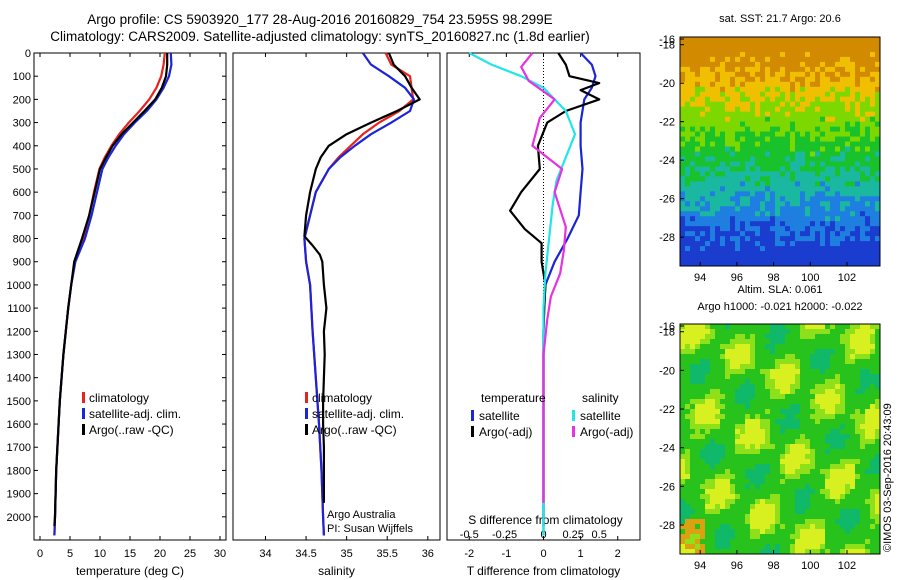  I want to click on map-y-tick-label: -26, so click(667, 200).